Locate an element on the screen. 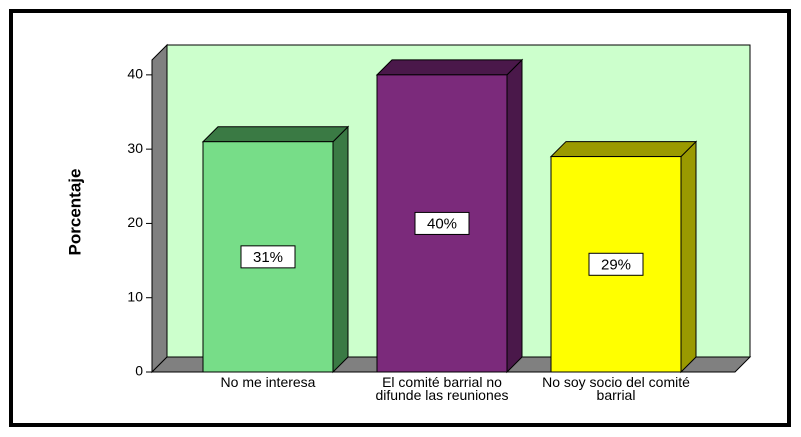  x-tick-label: No me interesa is located at coordinates (268, 382).